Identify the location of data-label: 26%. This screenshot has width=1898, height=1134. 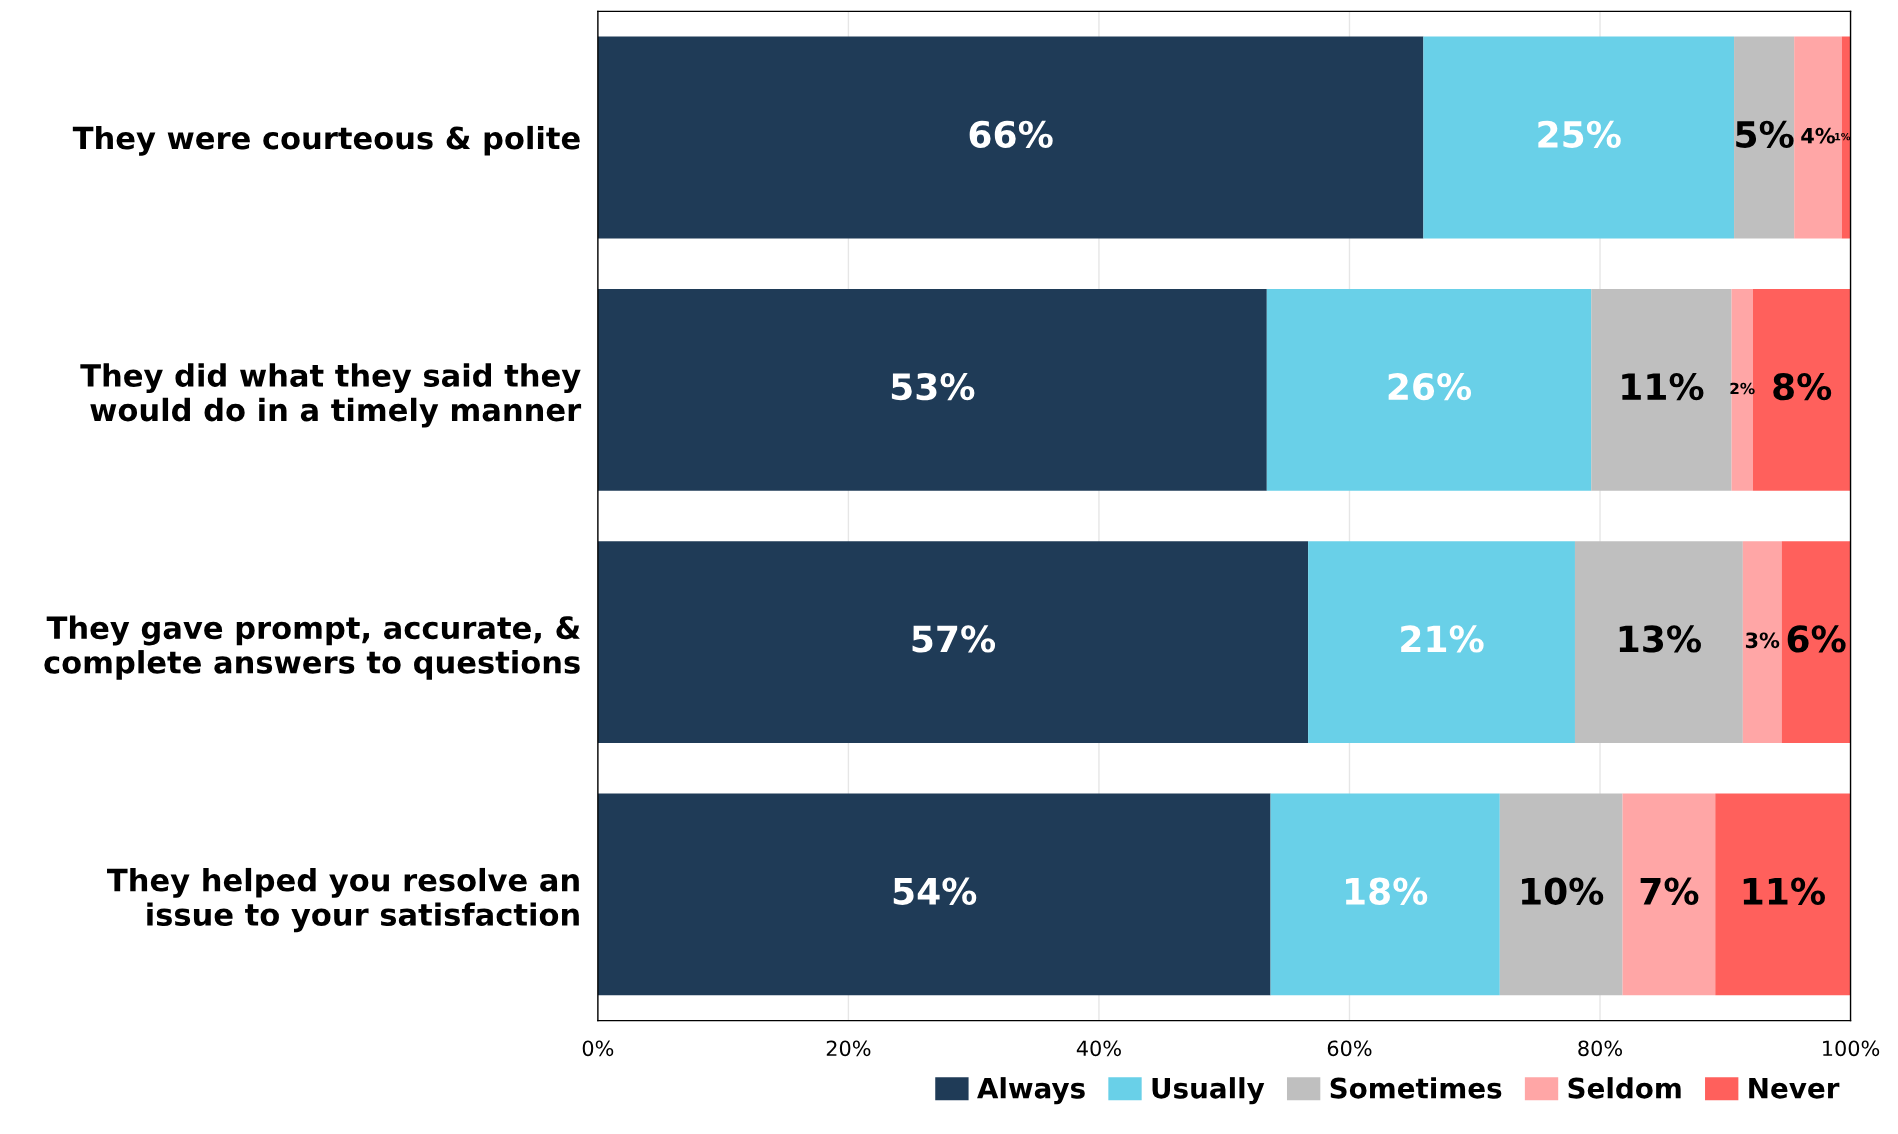
(1430, 386).